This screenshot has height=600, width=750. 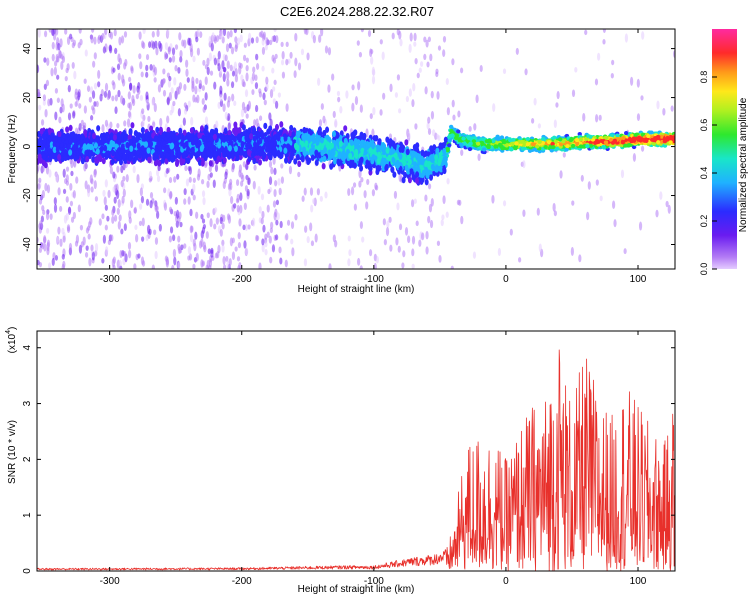 I want to click on figure-title: C2E6.2024.288.22.32.R07, so click(x=357, y=11).